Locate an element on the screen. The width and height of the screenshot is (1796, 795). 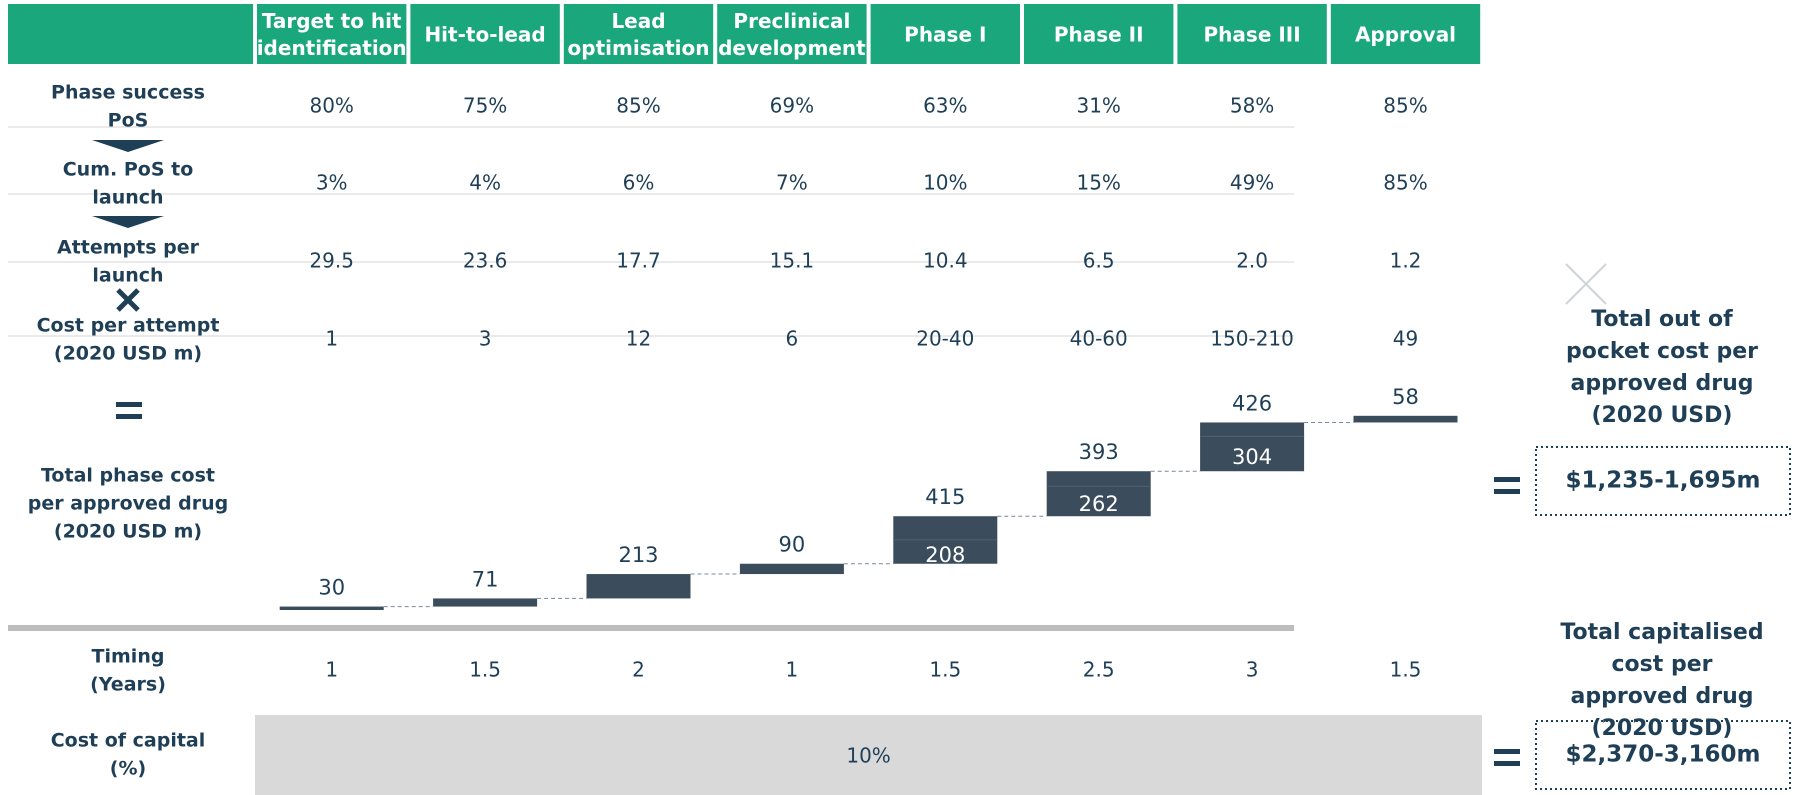
cell: 150-210 is located at coordinates (1252, 339).